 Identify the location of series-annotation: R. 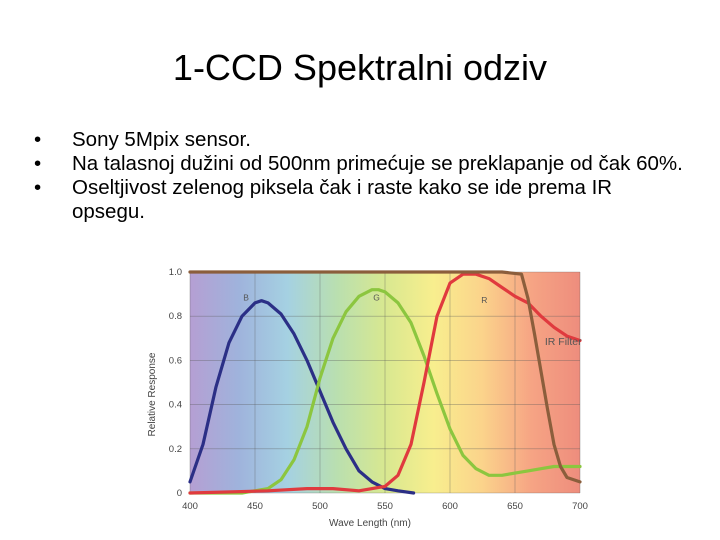
(484, 300).